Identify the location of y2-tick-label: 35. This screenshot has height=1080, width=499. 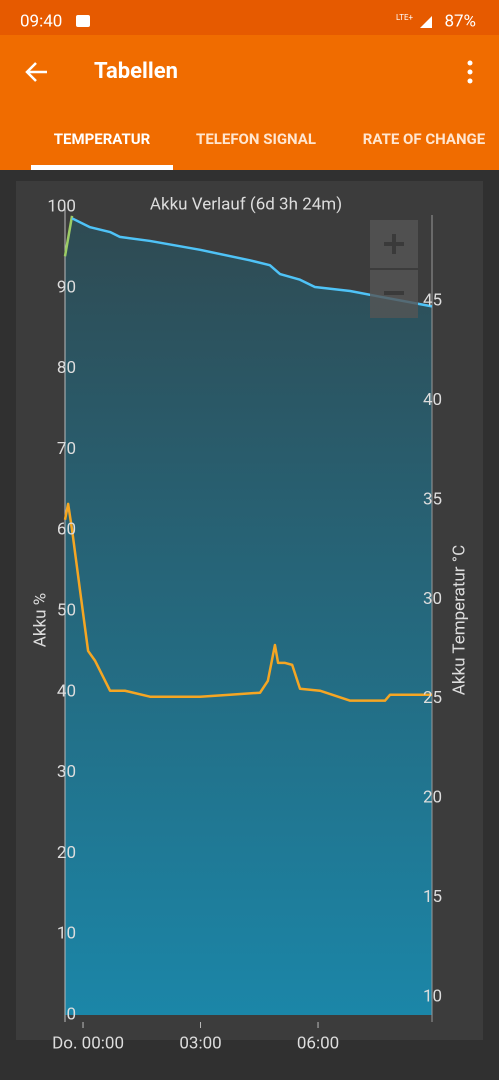
(432, 499).